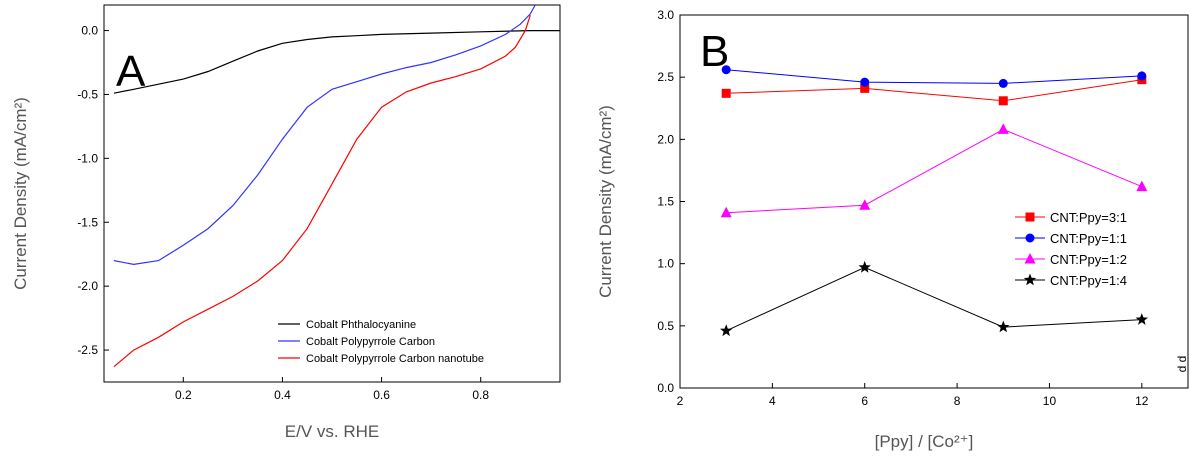 This screenshot has width=1190, height=459. What do you see at coordinates (1050, 401) in the screenshot?
I see `x-tick-label: 10` at bounding box center [1050, 401].